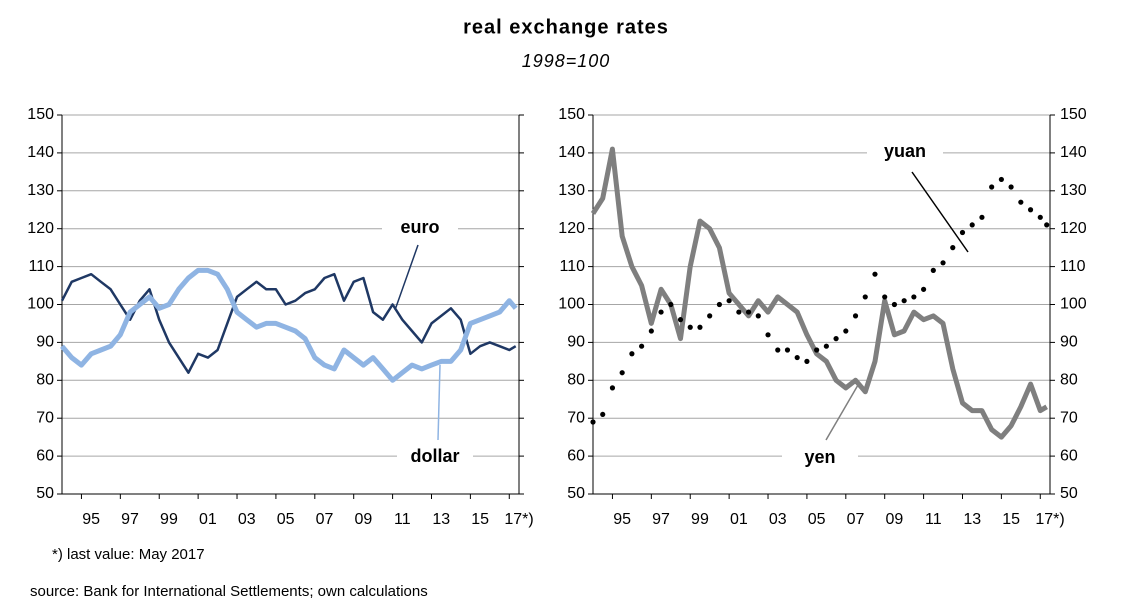  I want to click on series-label: euro, so click(419, 227).